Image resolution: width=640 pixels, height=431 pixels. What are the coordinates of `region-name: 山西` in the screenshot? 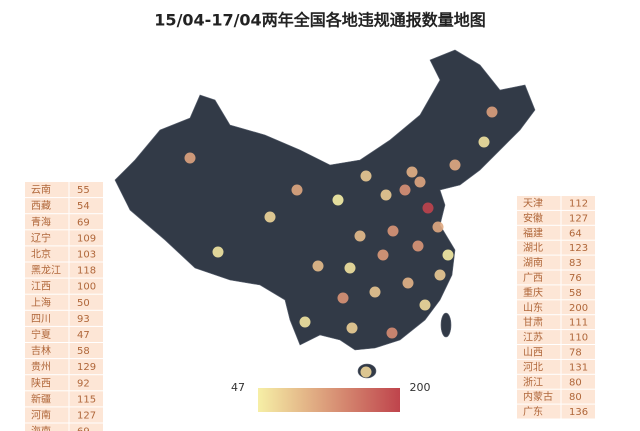 It's located at (533, 352).